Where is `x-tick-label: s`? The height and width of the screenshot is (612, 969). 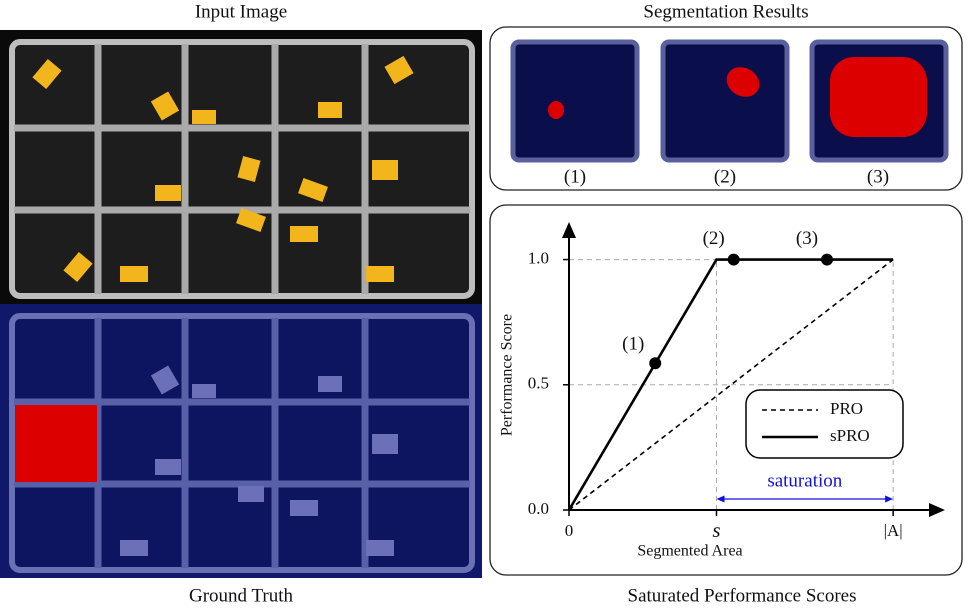
x-tick-label: s is located at coordinates (716, 530).